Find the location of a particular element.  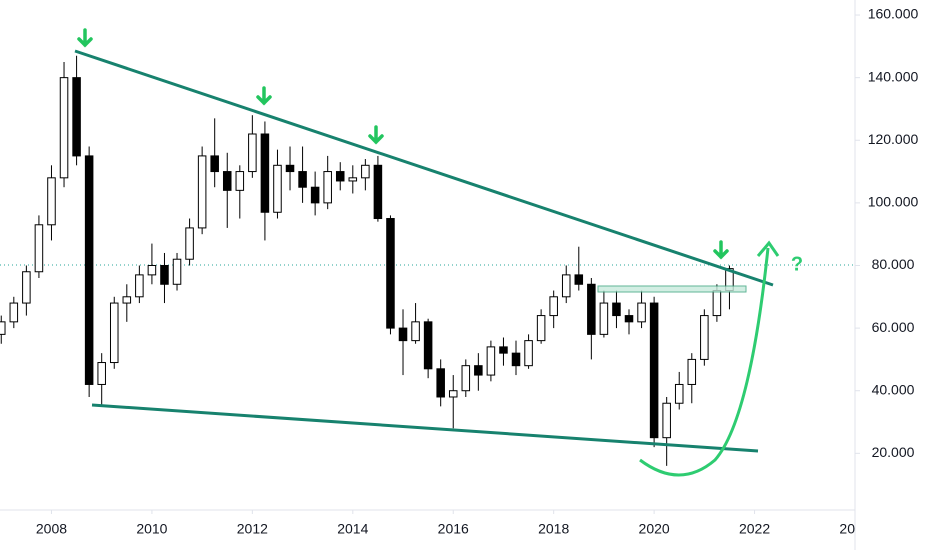

x-tick-label: 2016 is located at coordinates (453, 529).